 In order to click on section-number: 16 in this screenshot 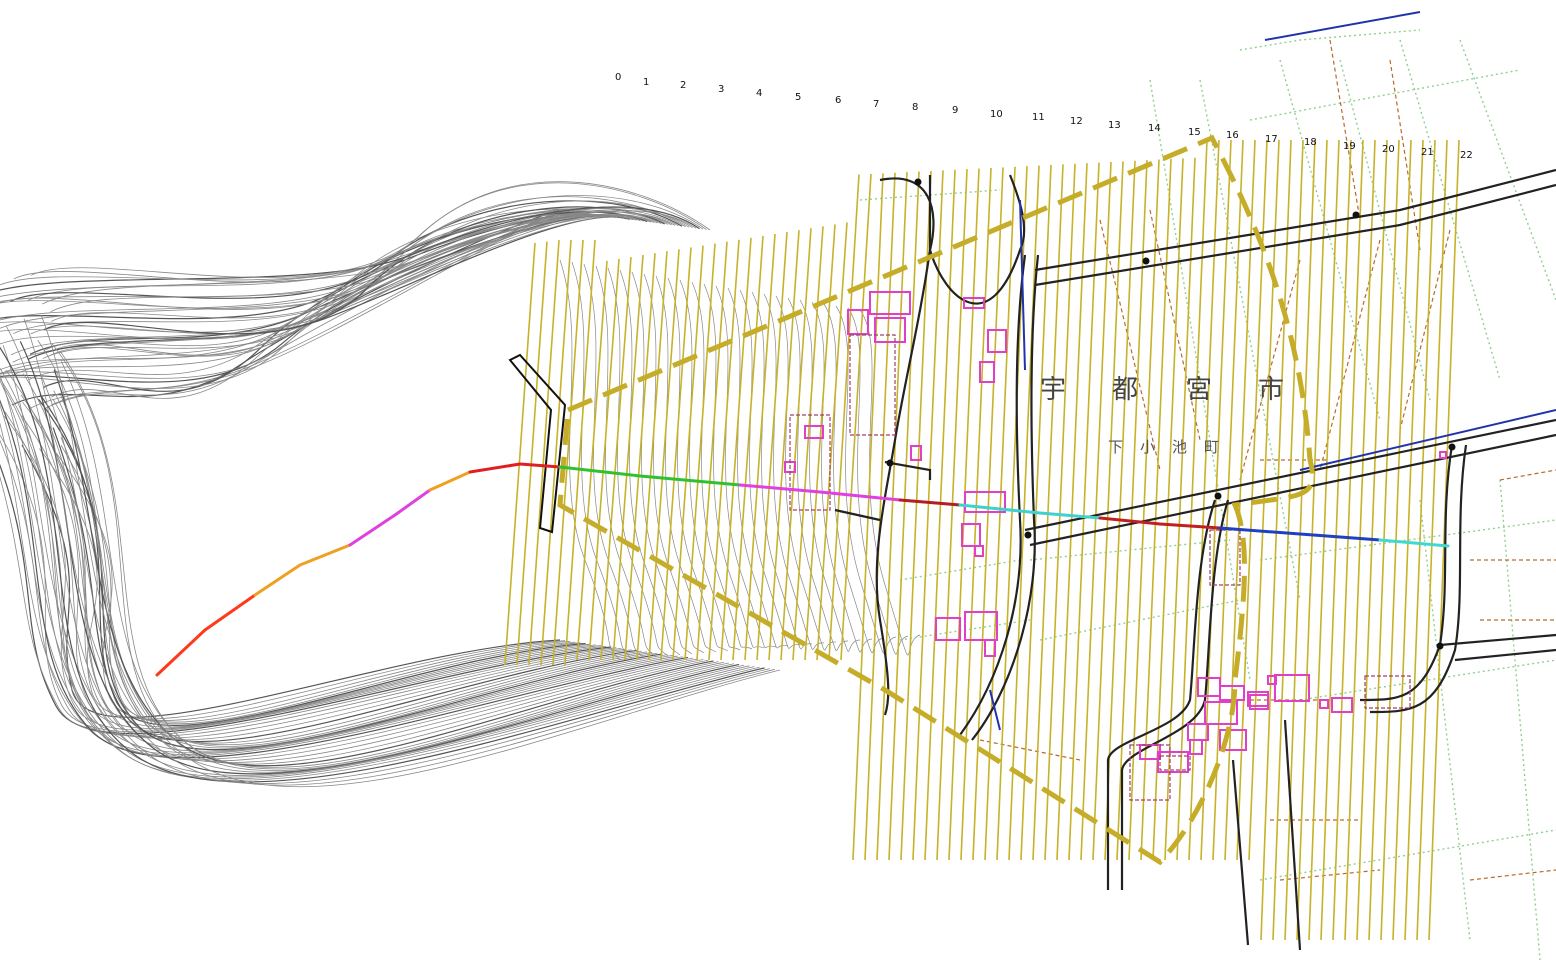, I will do `click(1232, 135)`.